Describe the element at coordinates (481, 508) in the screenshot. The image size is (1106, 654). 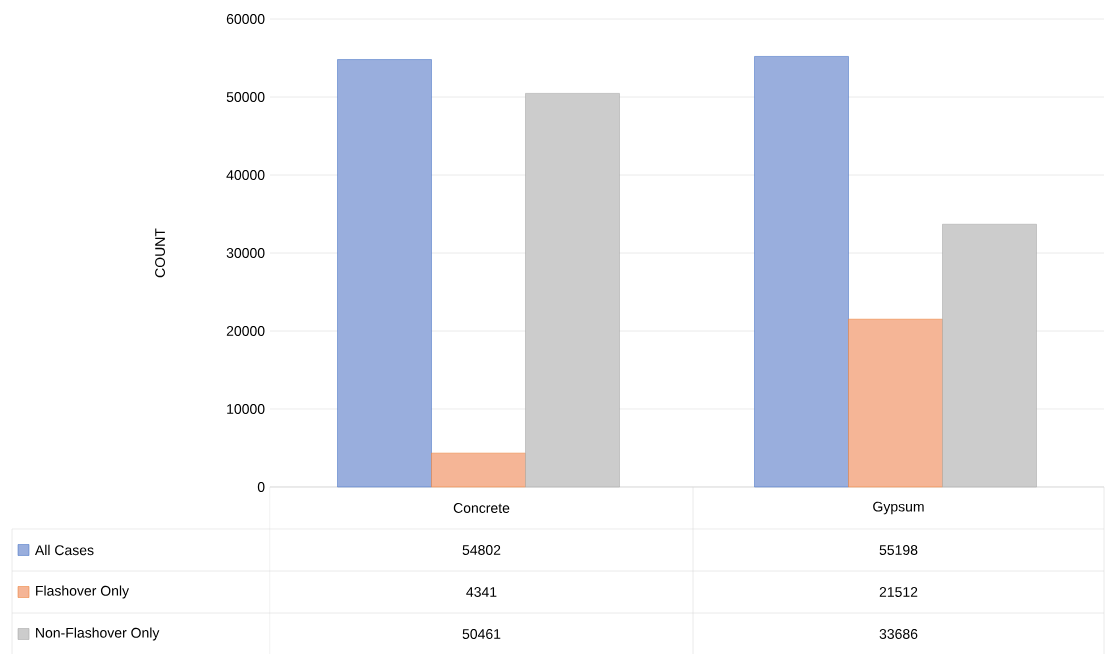
I see `x-tick-label: Concrete` at that location.